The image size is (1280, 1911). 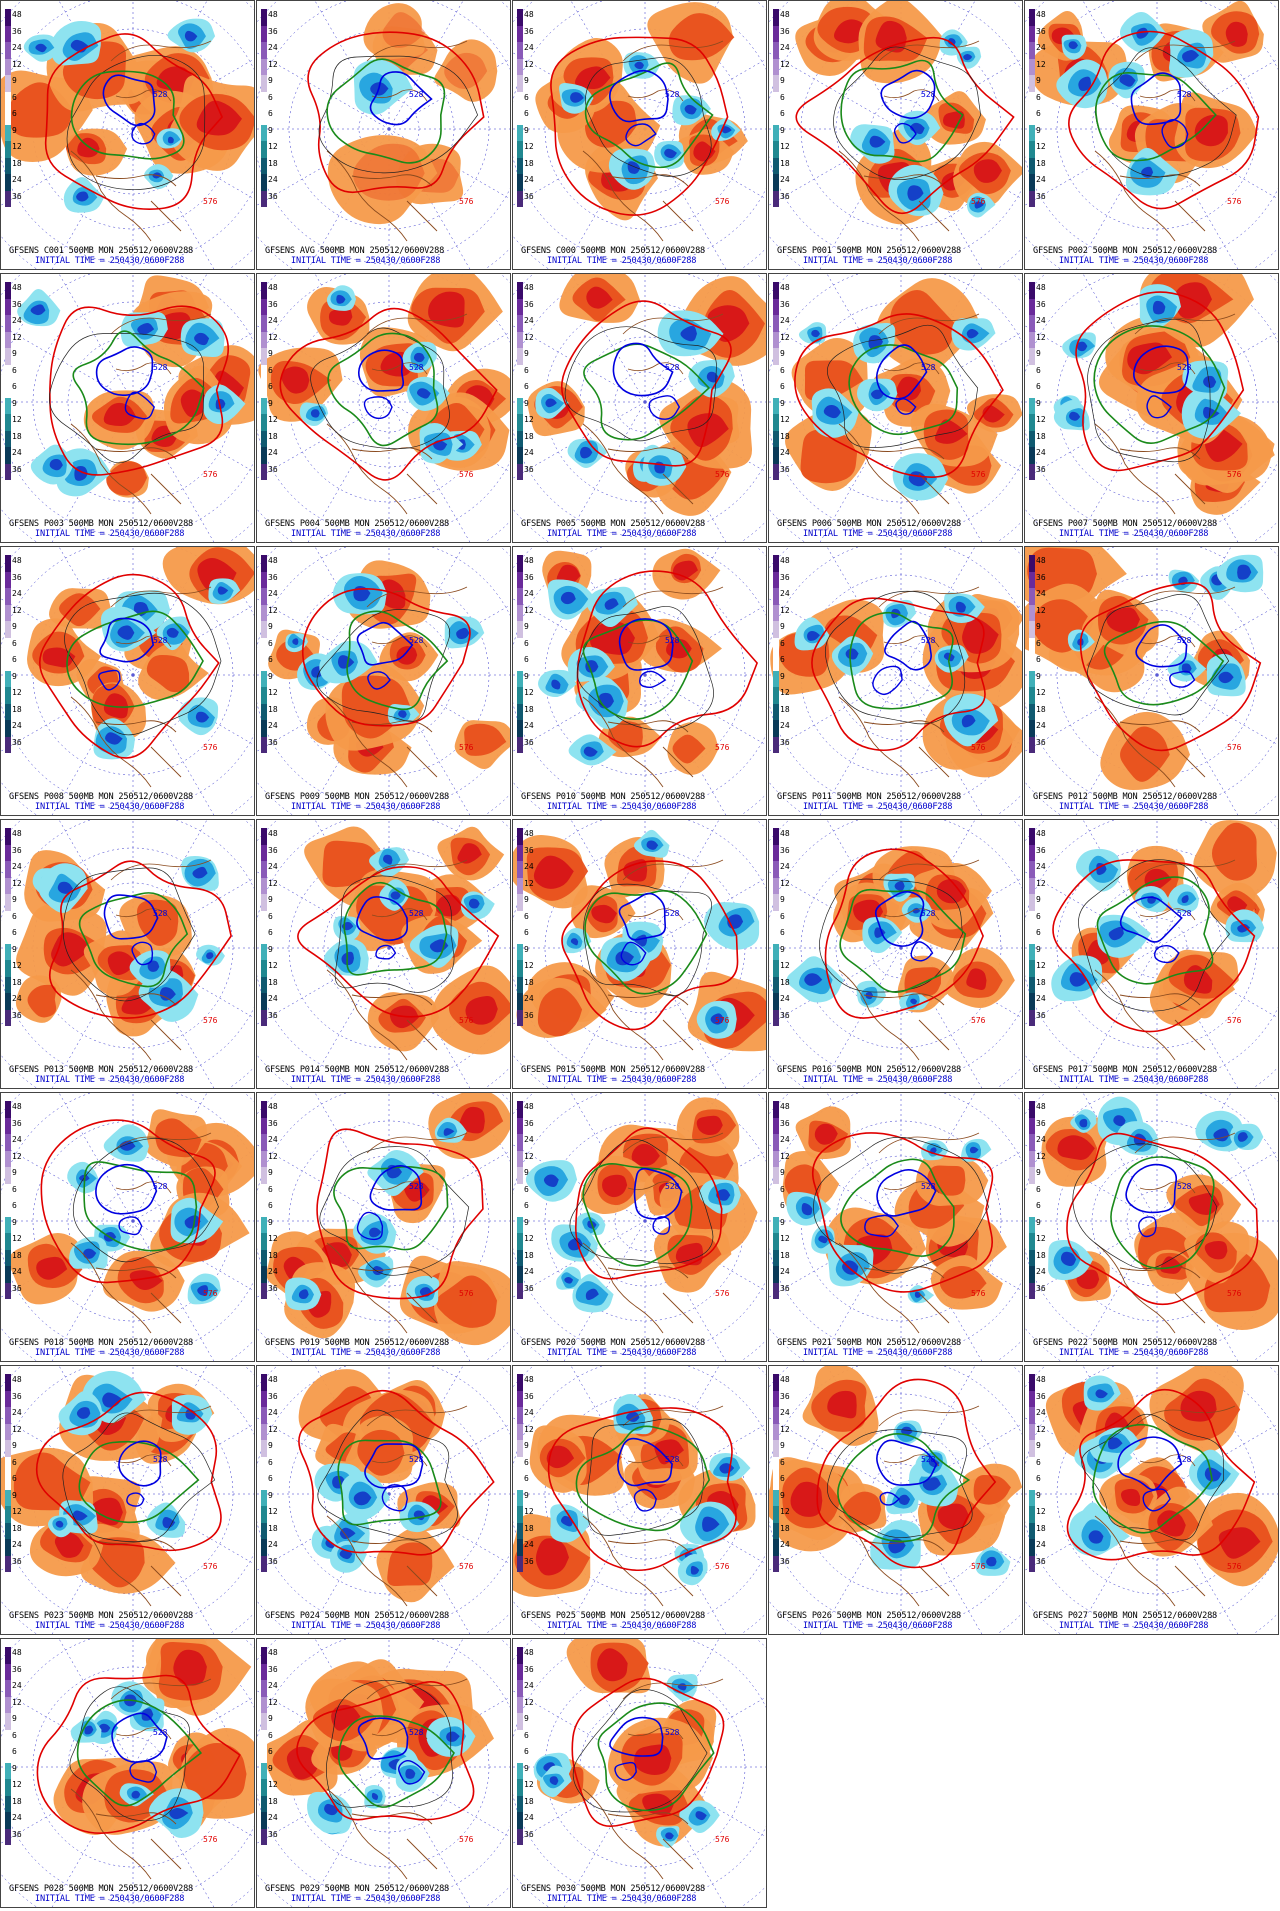 What do you see at coordinates (613, 1343) in the screenshot?
I see `panel-caption: GFSENS P020 500MB MON 250512/0600V288` at bounding box center [613, 1343].